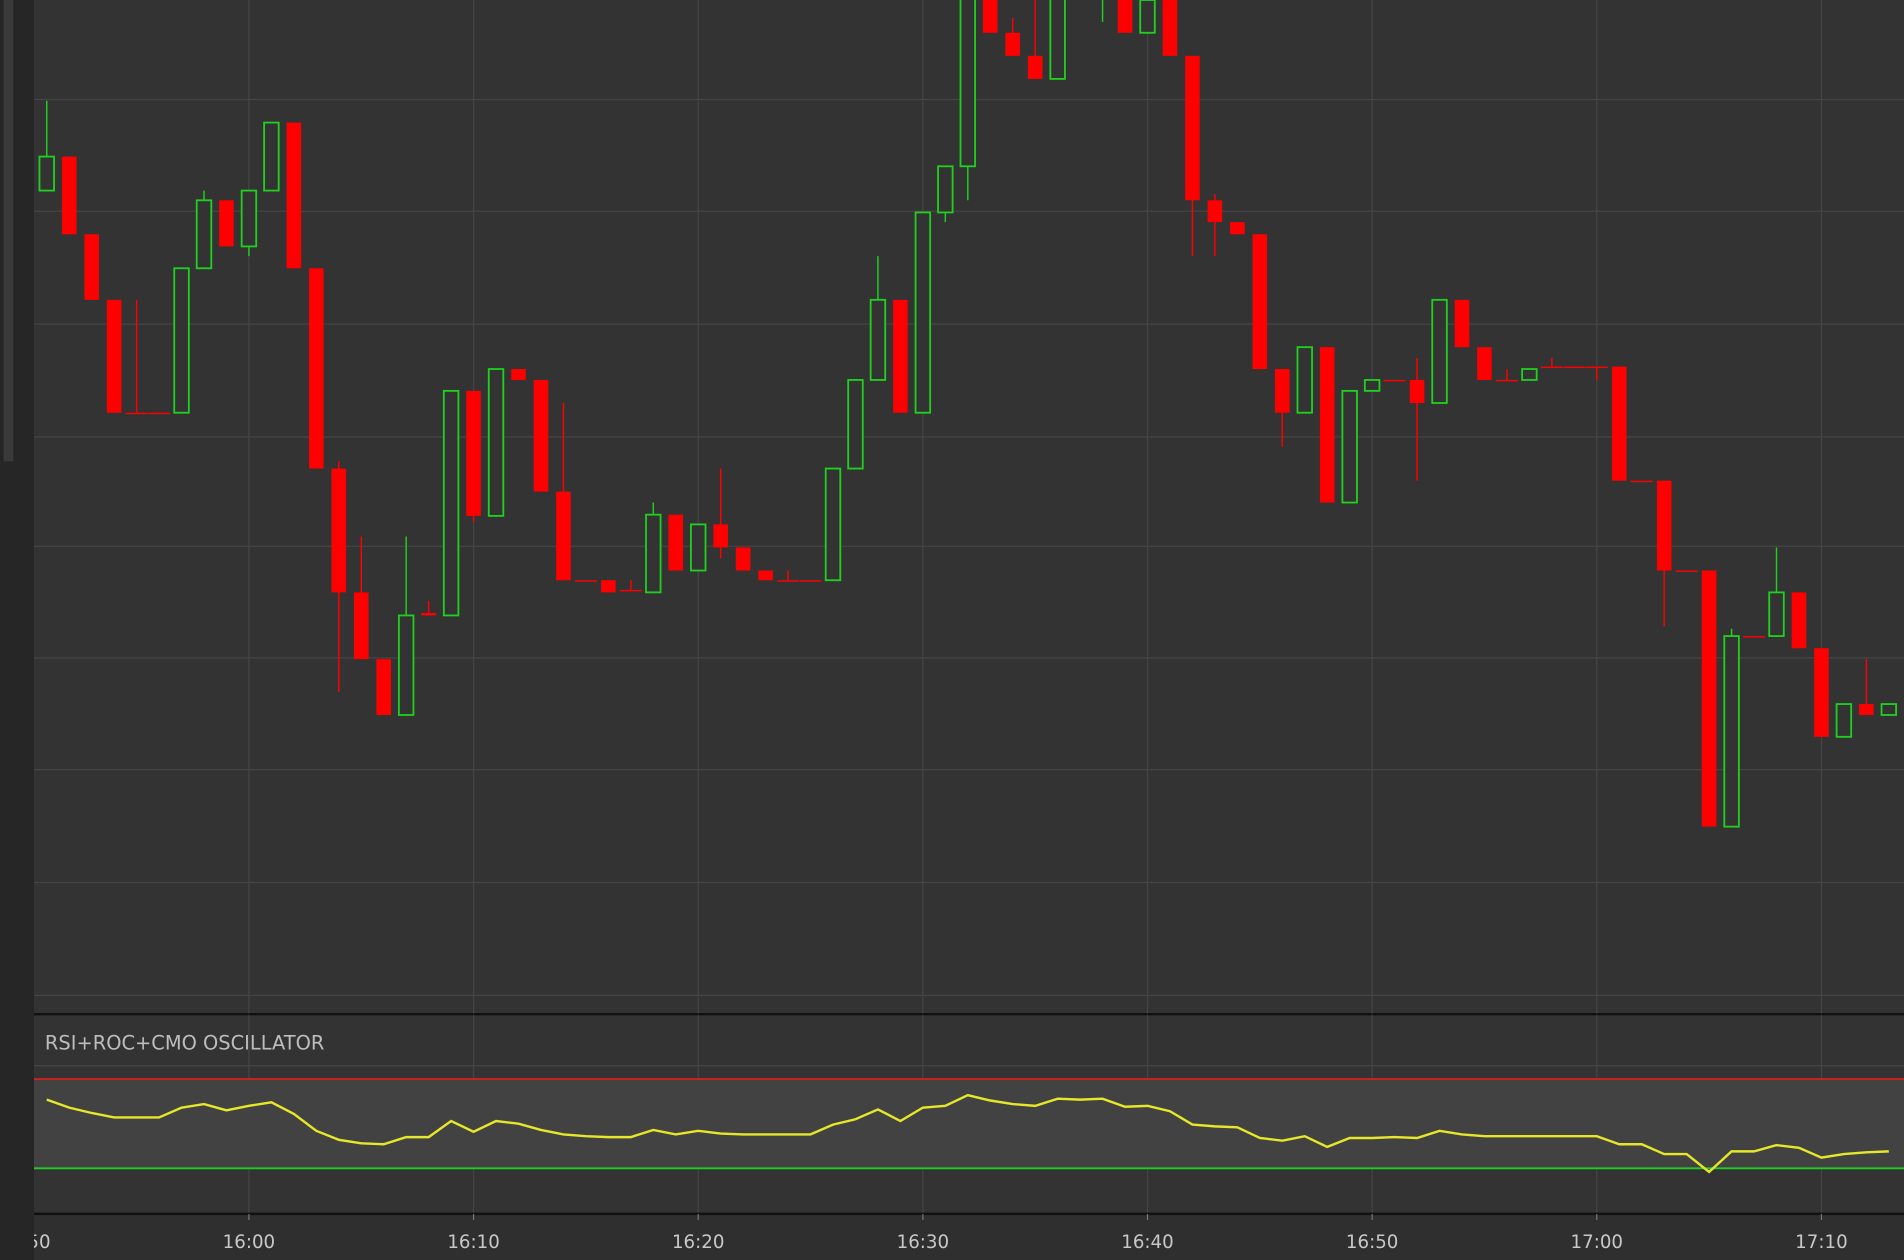 The image size is (1904, 1260). I want to click on oscillator-line, so click(967, 1133).